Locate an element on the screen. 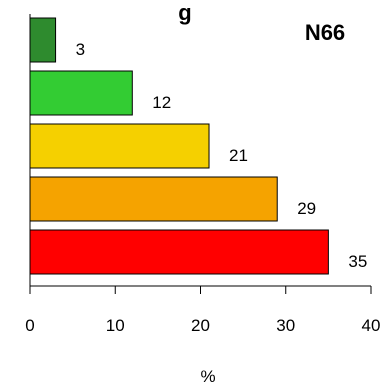  value-label-1: 3 is located at coordinates (80, 49).